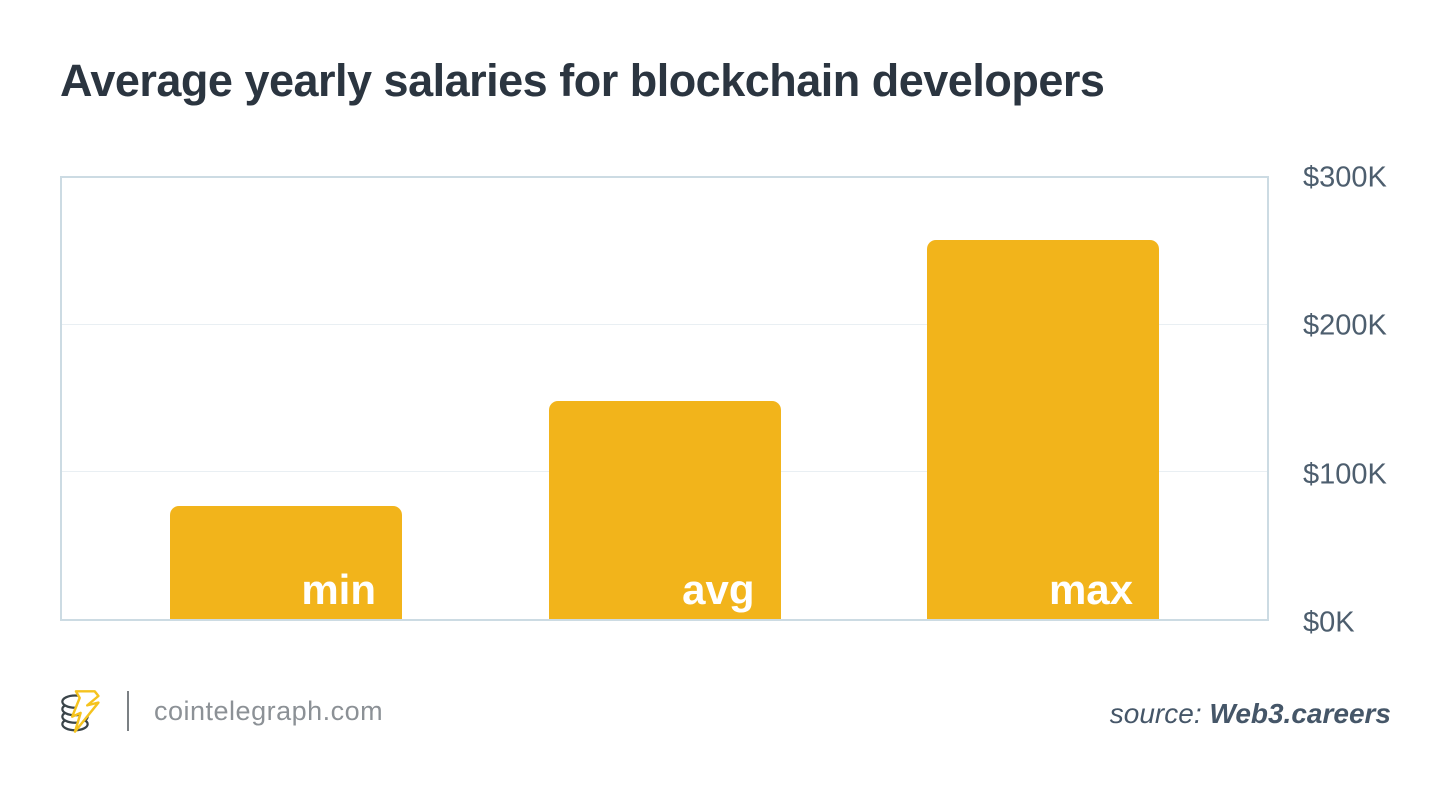  I want to click on footer-branding: cointelegraph.com, so click(221, 711).